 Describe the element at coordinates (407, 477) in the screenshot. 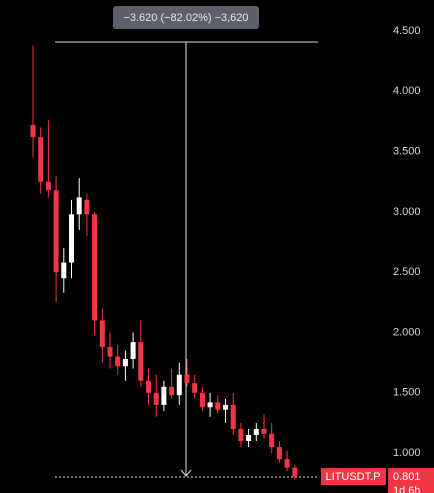

I see `last-price: 0.801` at that location.